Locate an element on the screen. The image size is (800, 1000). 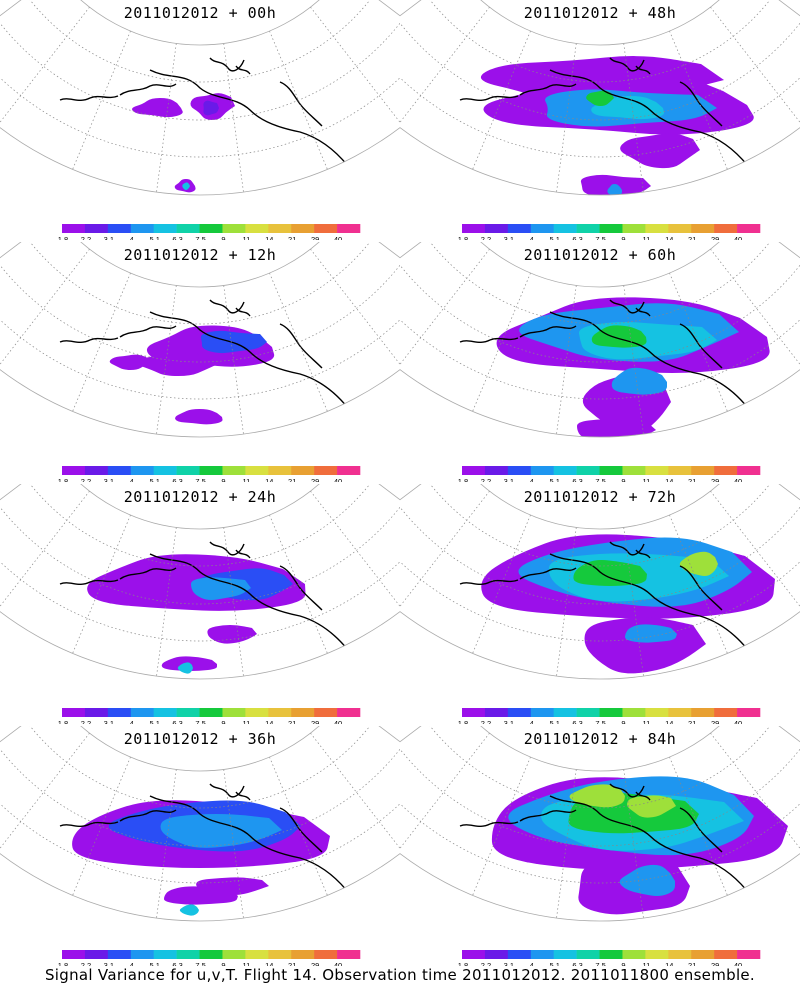
panel-title: 2011012012 + 84h is located at coordinates (600, 739).